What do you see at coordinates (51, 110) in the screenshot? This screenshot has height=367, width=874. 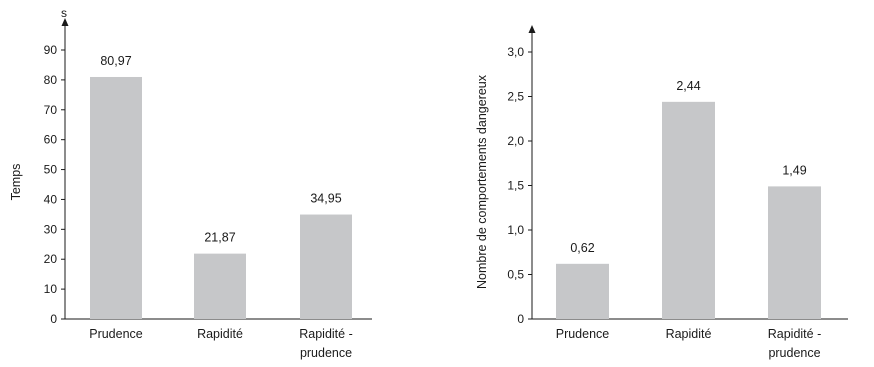 I see `y-tick-label: 70` at bounding box center [51, 110].